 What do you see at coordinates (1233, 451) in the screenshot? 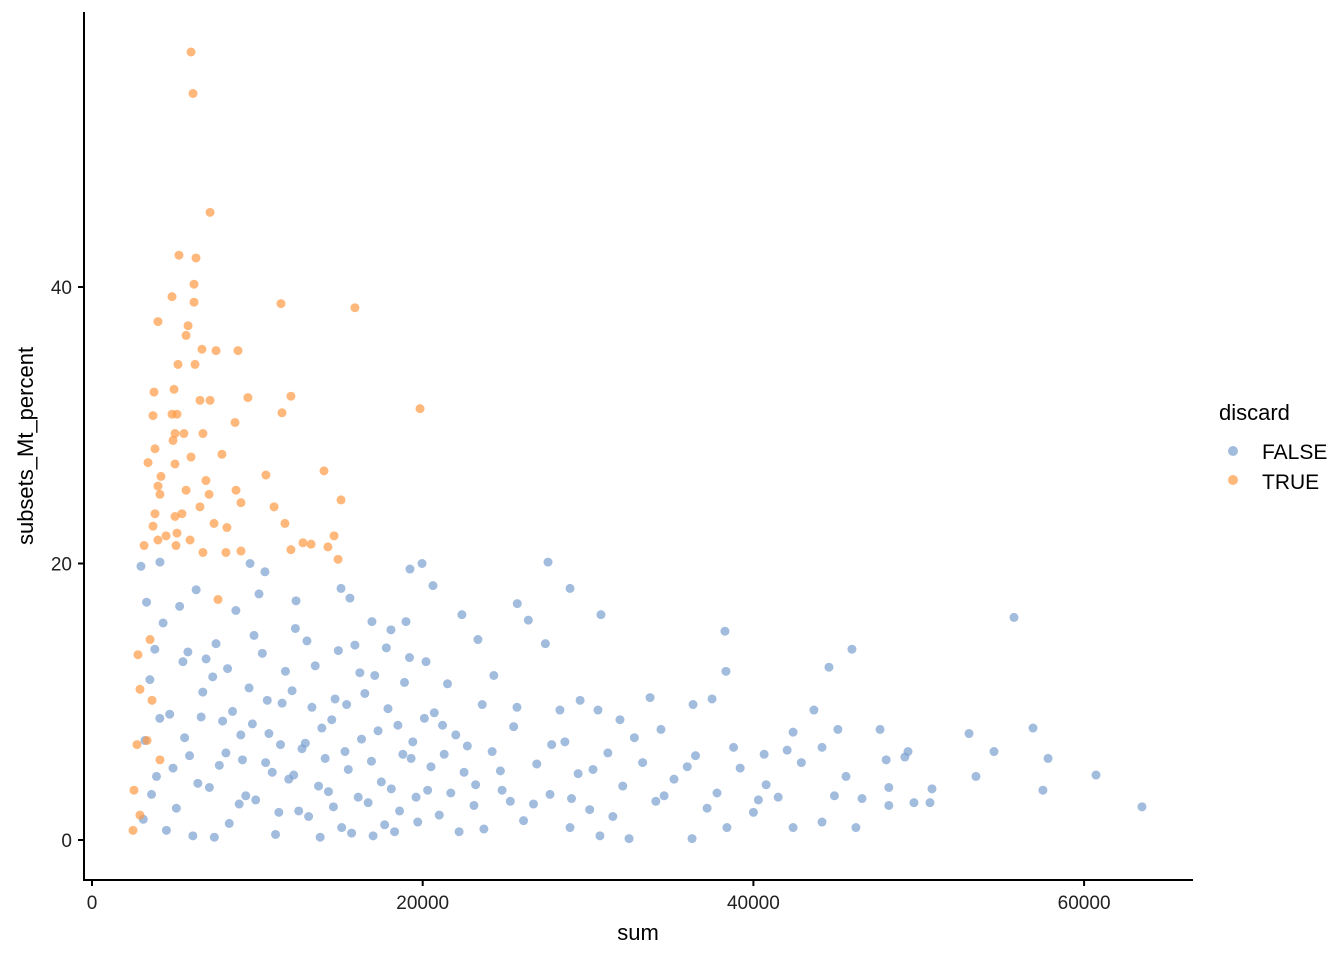
I see `legend-key-false` at bounding box center [1233, 451].